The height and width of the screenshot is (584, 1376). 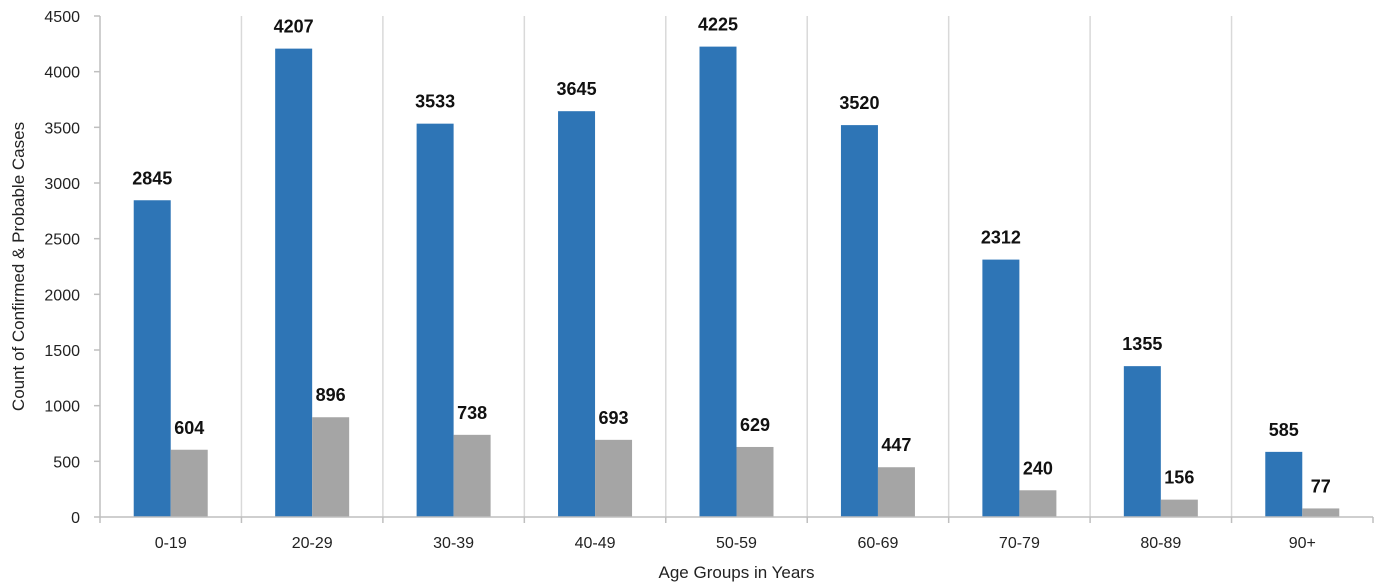 What do you see at coordinates (62, 351) in the screenshot?
I see `y-tick-label: 1500` at bounding box center [62, 351].